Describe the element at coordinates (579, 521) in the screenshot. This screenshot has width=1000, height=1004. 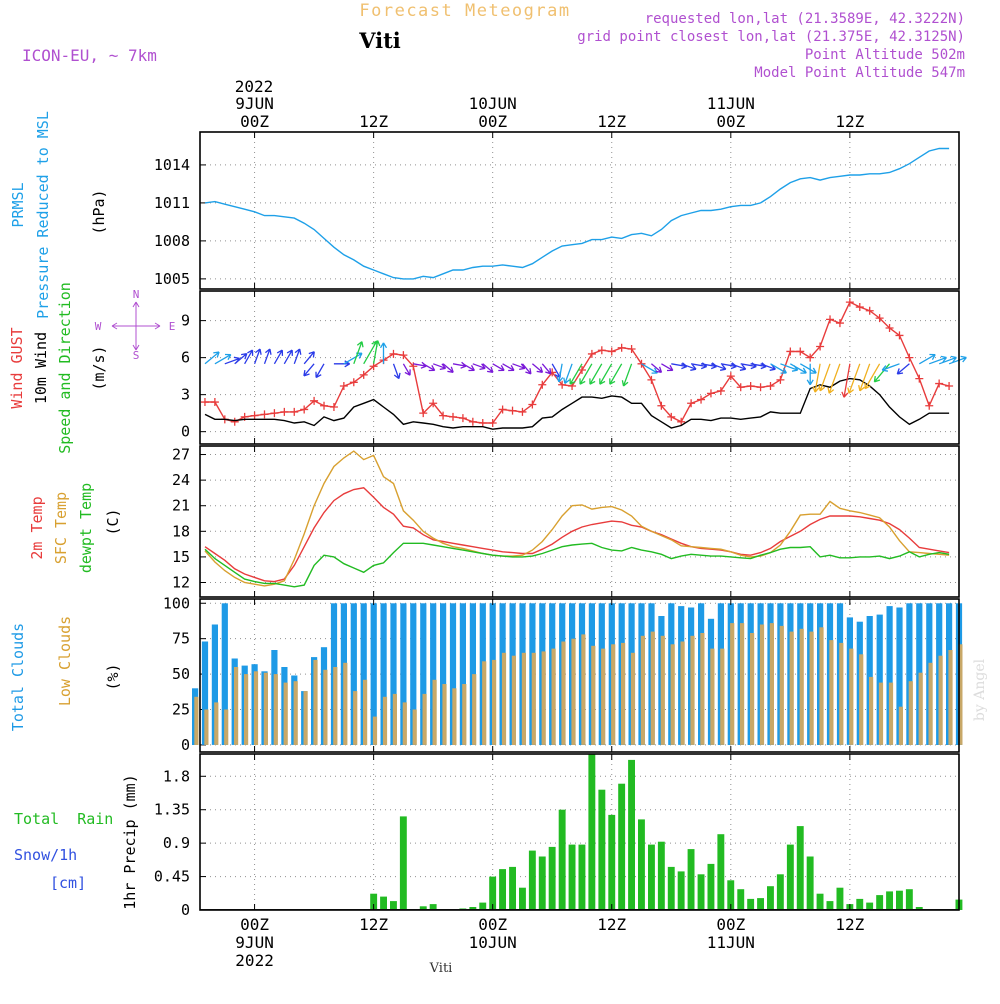
I see `temperature-panel` at that location.